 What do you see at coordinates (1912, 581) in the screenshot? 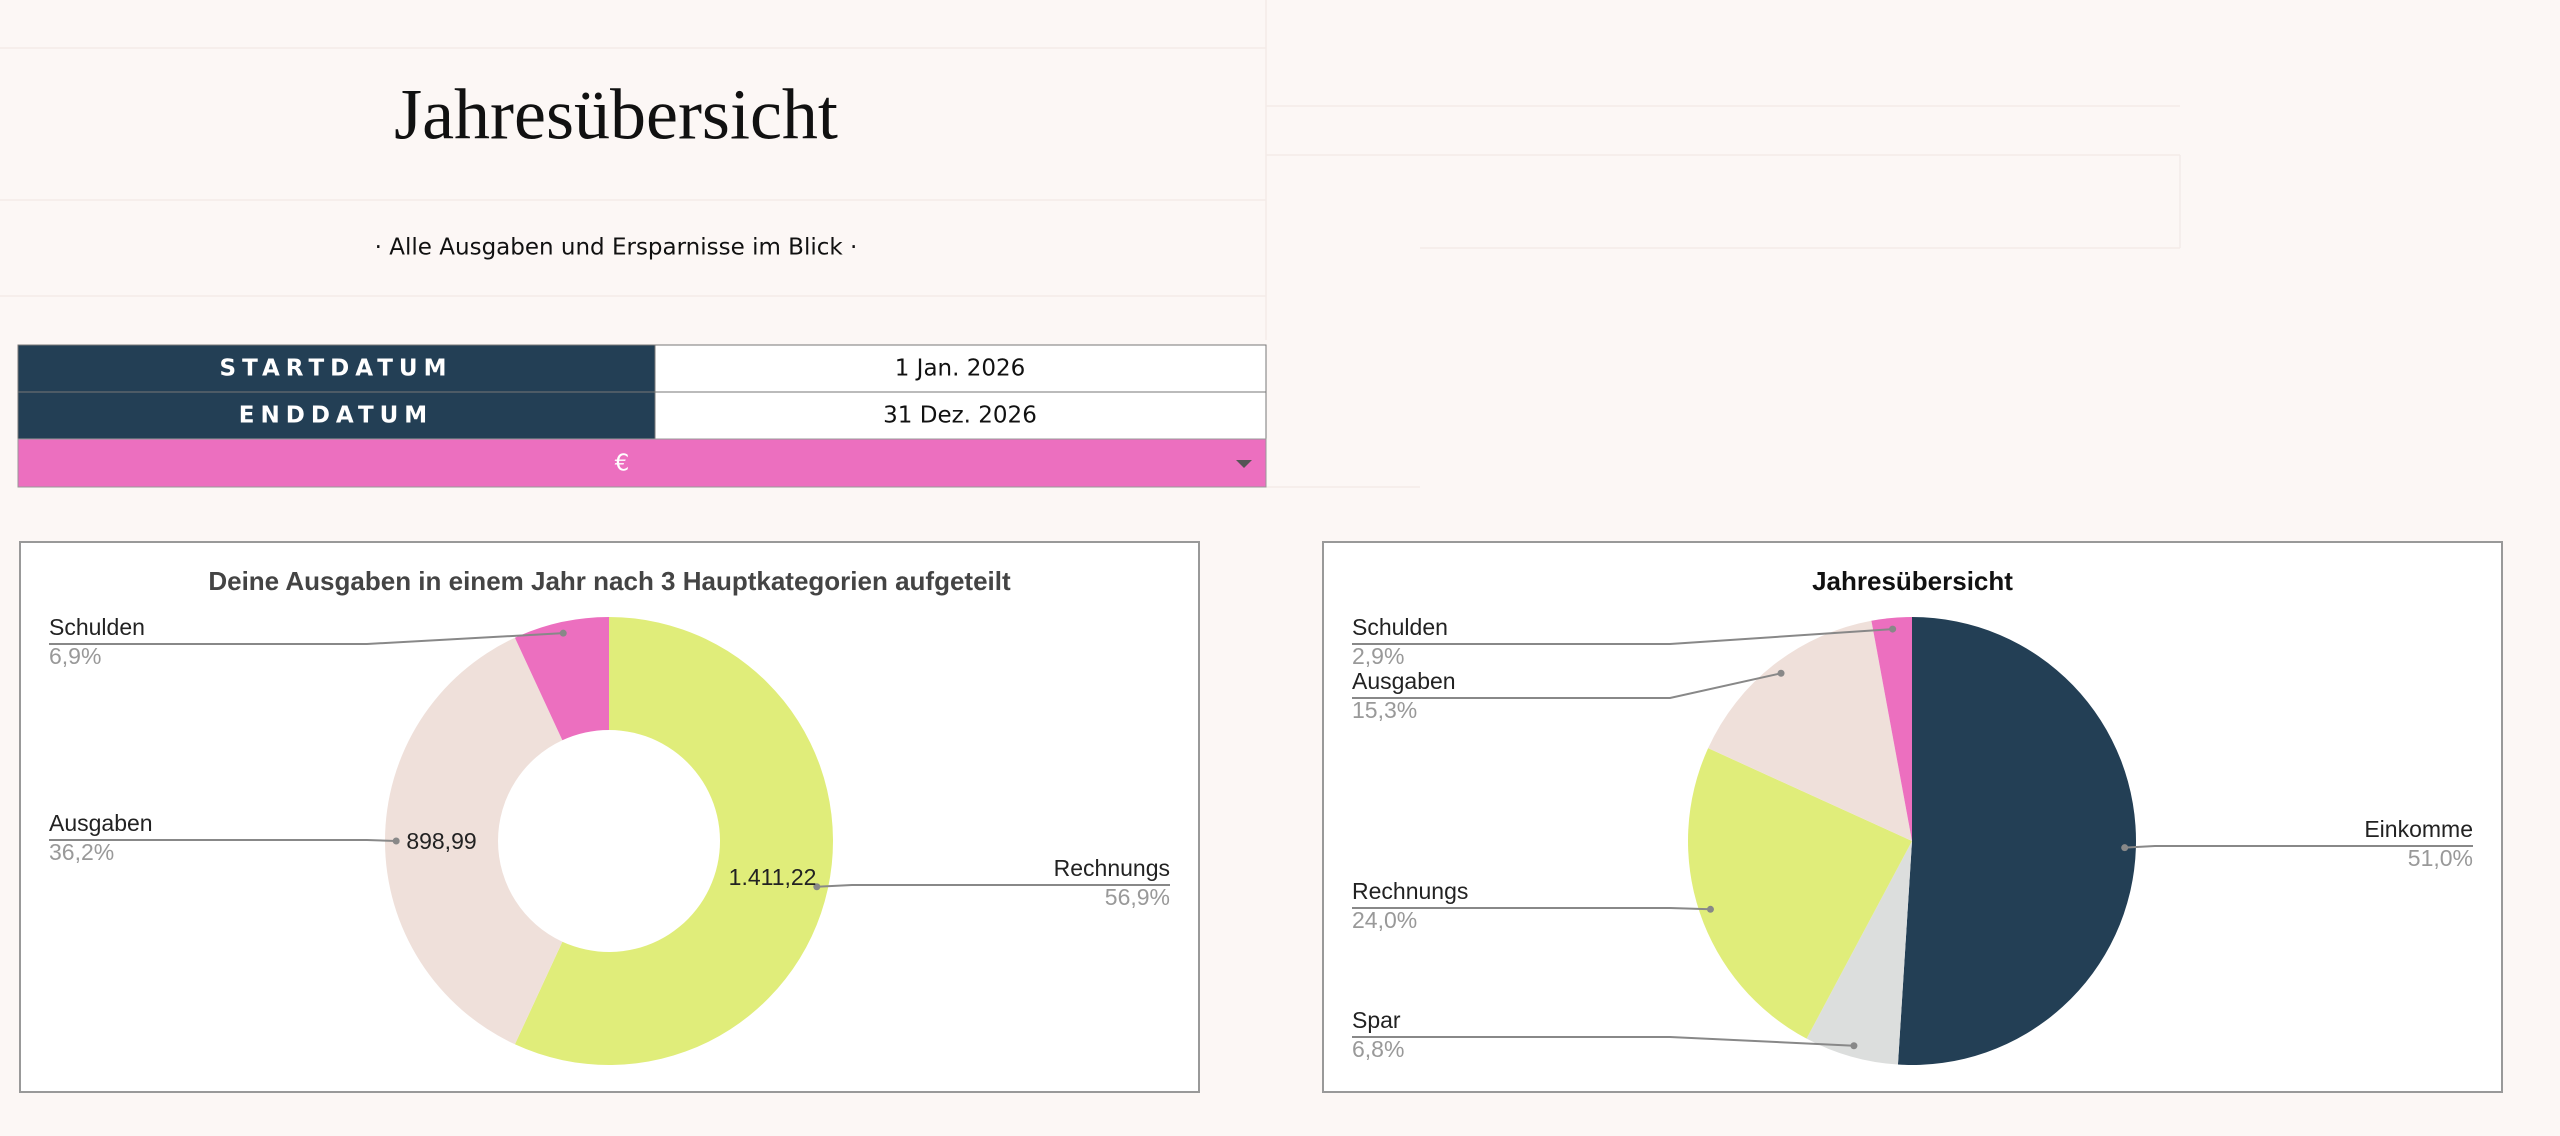
I see `chart-title: Jahresübersicht` at bounding box center [1912, 581].